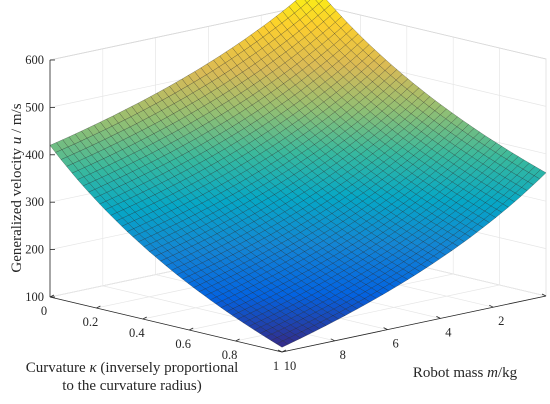  What do you see at coordinates (276, 366) in the screenshot?
I see `y-tick-label: 1` at bounding box center [276, 366].